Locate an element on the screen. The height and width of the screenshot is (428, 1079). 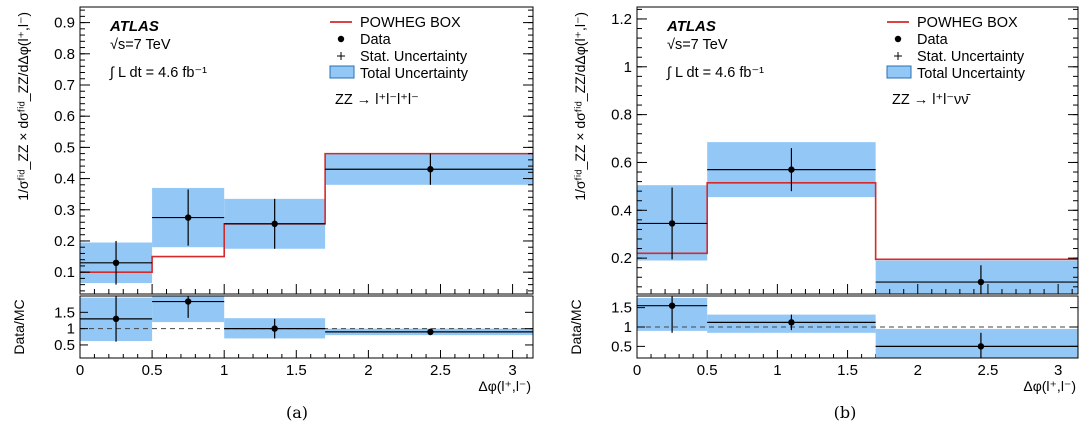
ratio-plot-frame is located at coordinates (306, 327).